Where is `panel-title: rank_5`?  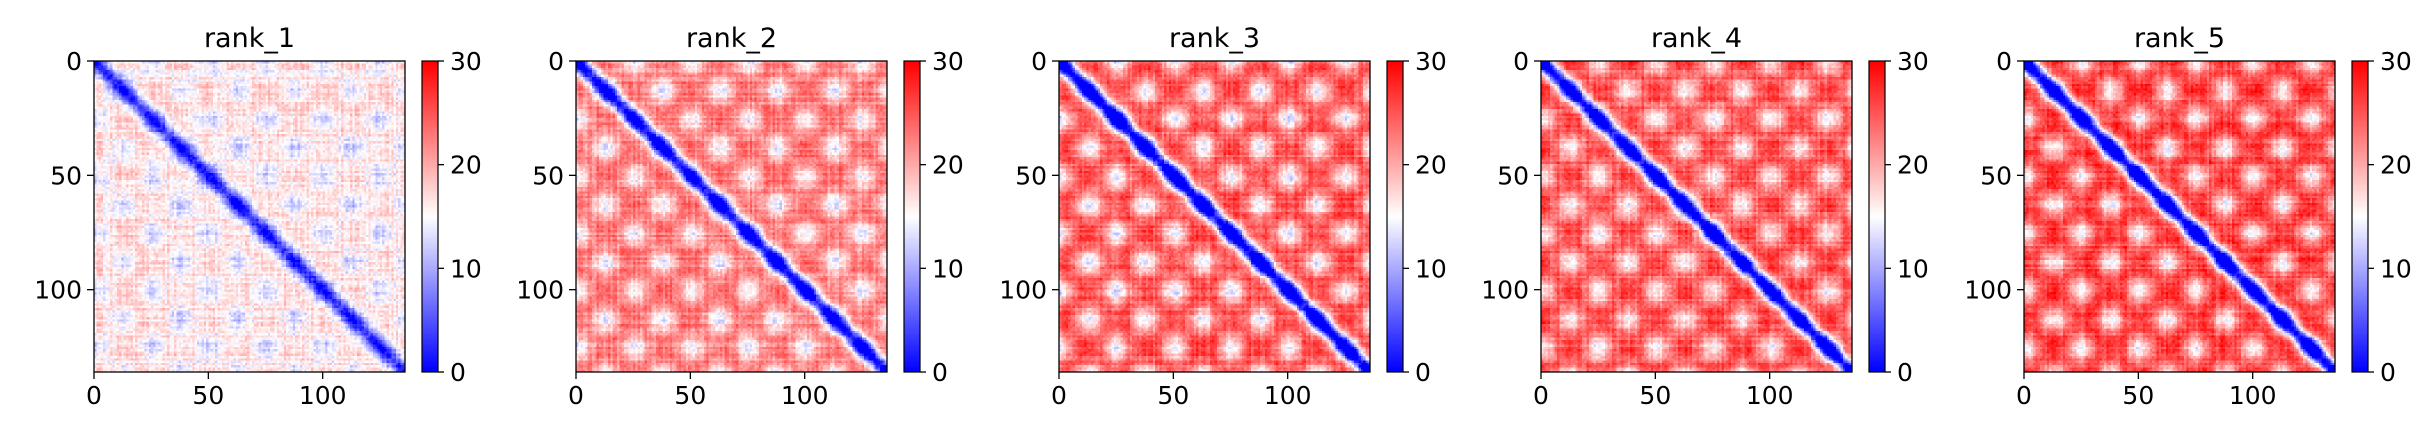 panel-title: rank_5 is located at coordinates (2179, 38).